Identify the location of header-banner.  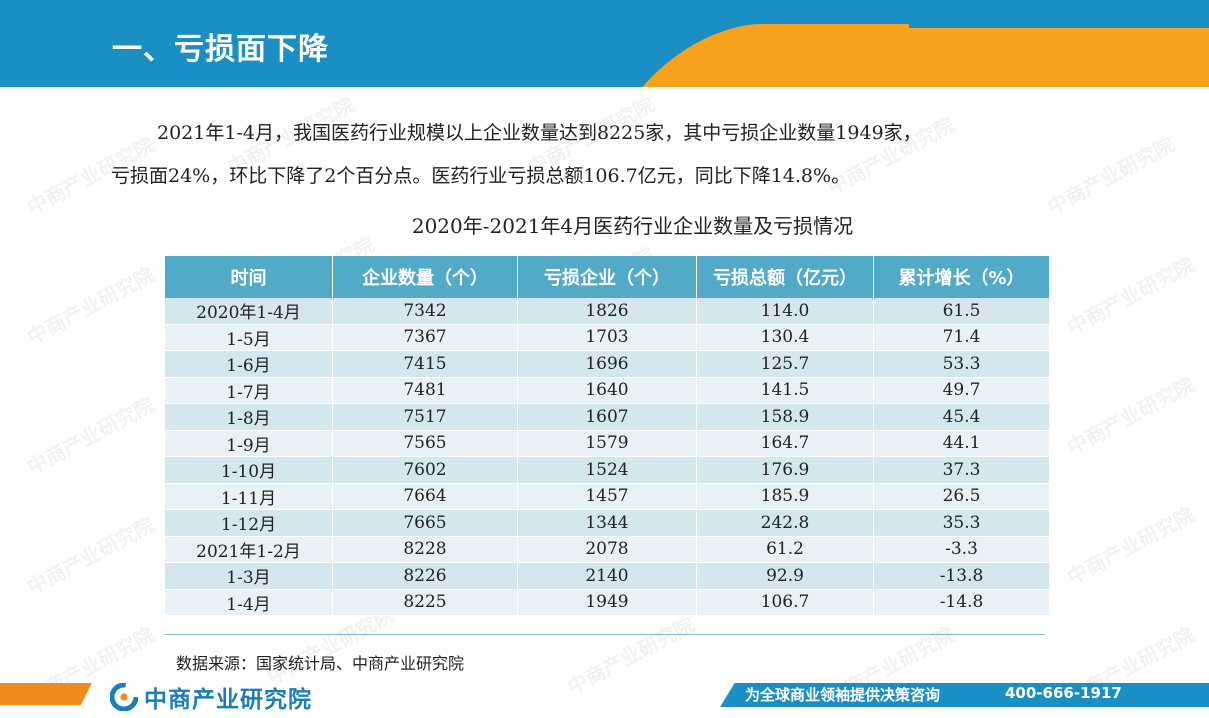
(604, 43).